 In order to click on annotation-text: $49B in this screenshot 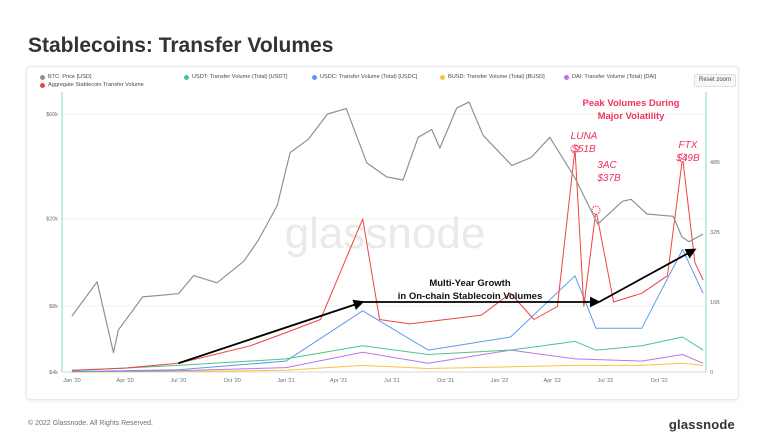, I will do `click(687, 158)`.